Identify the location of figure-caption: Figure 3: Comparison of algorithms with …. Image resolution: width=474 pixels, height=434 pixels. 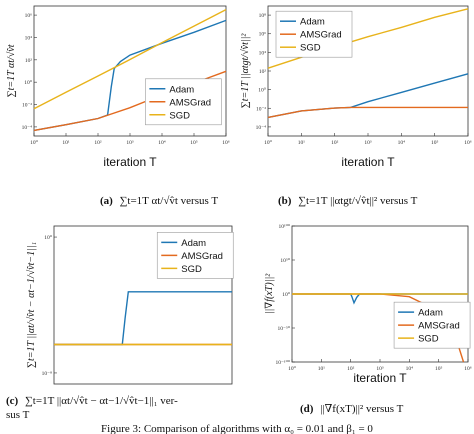
(237, 428).